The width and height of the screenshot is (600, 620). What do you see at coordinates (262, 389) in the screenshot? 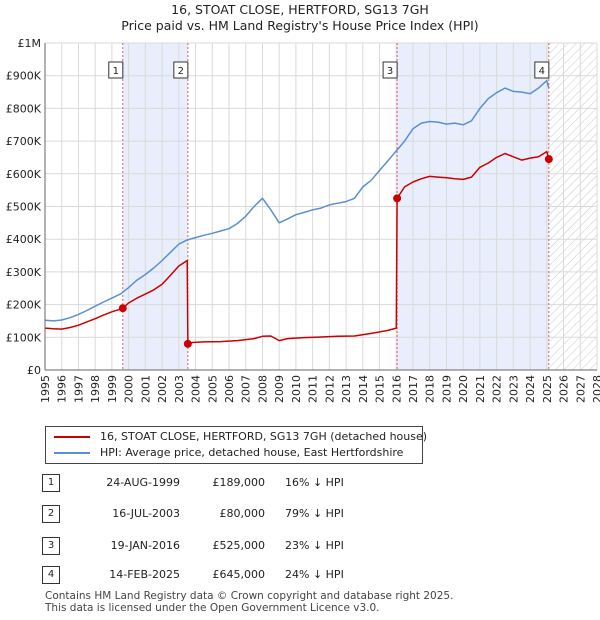
I see `x-tick-label: 2008` at bounding box center [262, 389].